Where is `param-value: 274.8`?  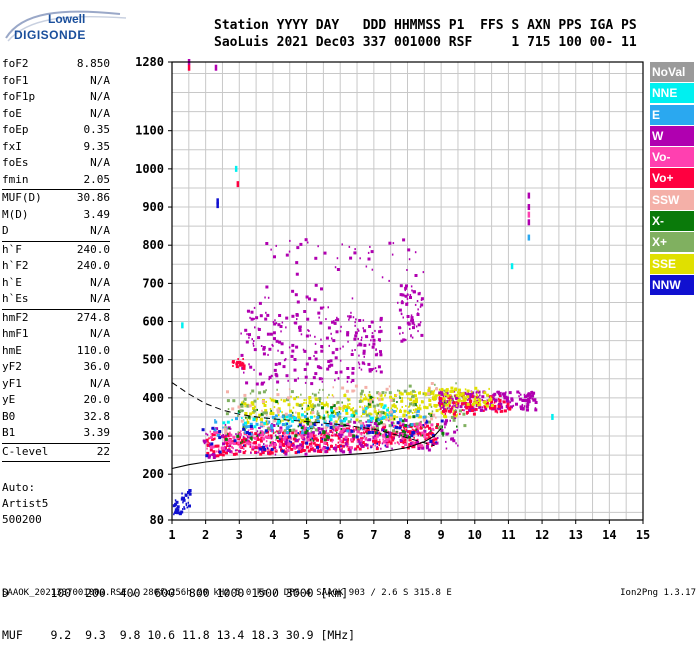
param-value: 274.8 is located at coordinates (93, 317).